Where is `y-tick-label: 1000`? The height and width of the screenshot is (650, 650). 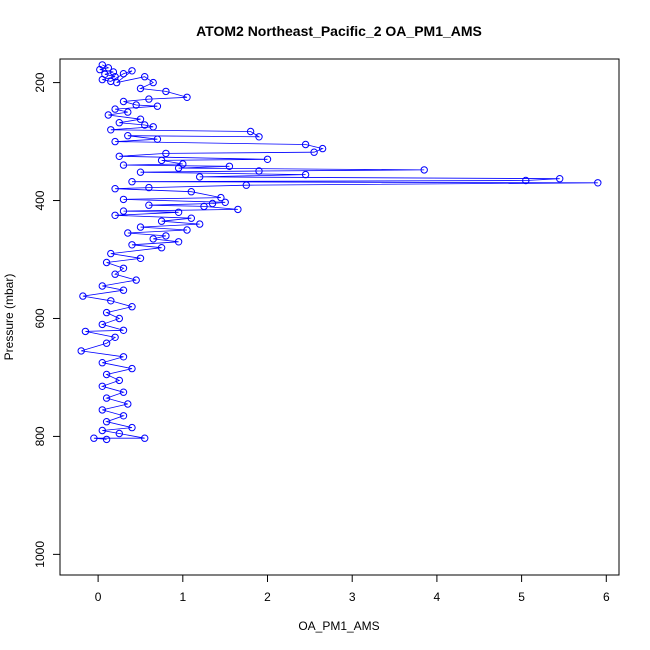 y-tick-label: 1000 is located at coordinates (40, 554).